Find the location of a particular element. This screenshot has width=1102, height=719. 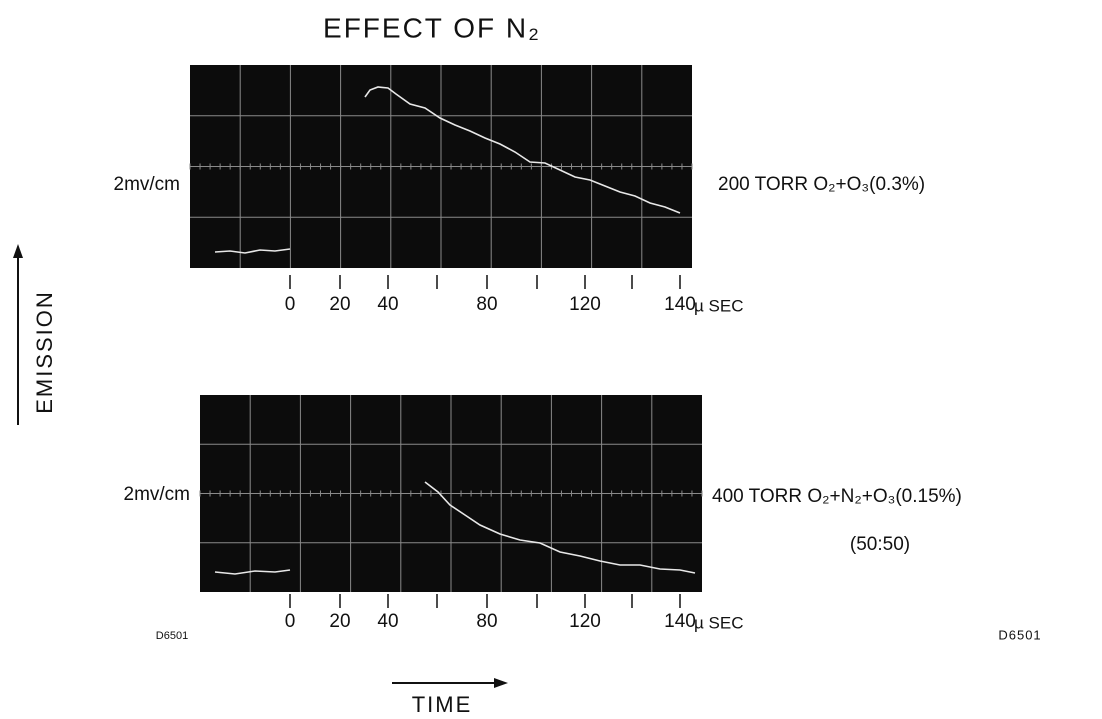

y-axis-label: EMISSION is located at coordinates (44, 352).